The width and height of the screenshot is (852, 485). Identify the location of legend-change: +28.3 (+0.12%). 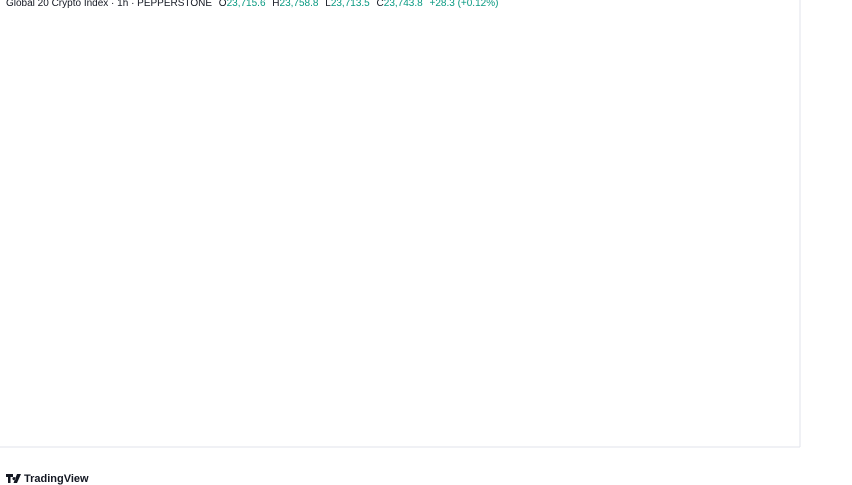
(463, 4).